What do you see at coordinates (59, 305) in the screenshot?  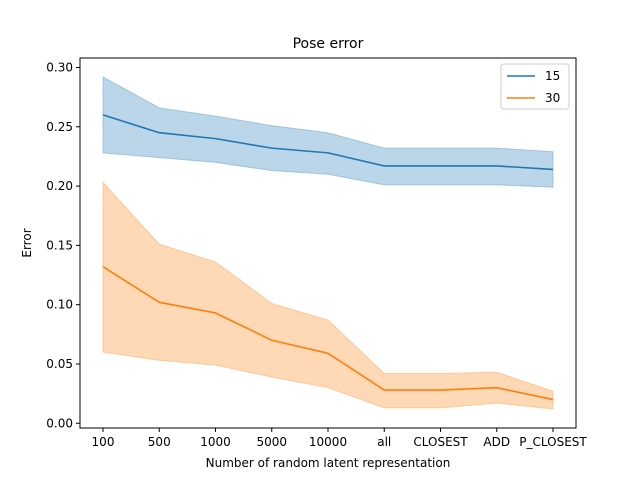 I see `y-tick-label: 0.10` at bounding box center [59, 305].